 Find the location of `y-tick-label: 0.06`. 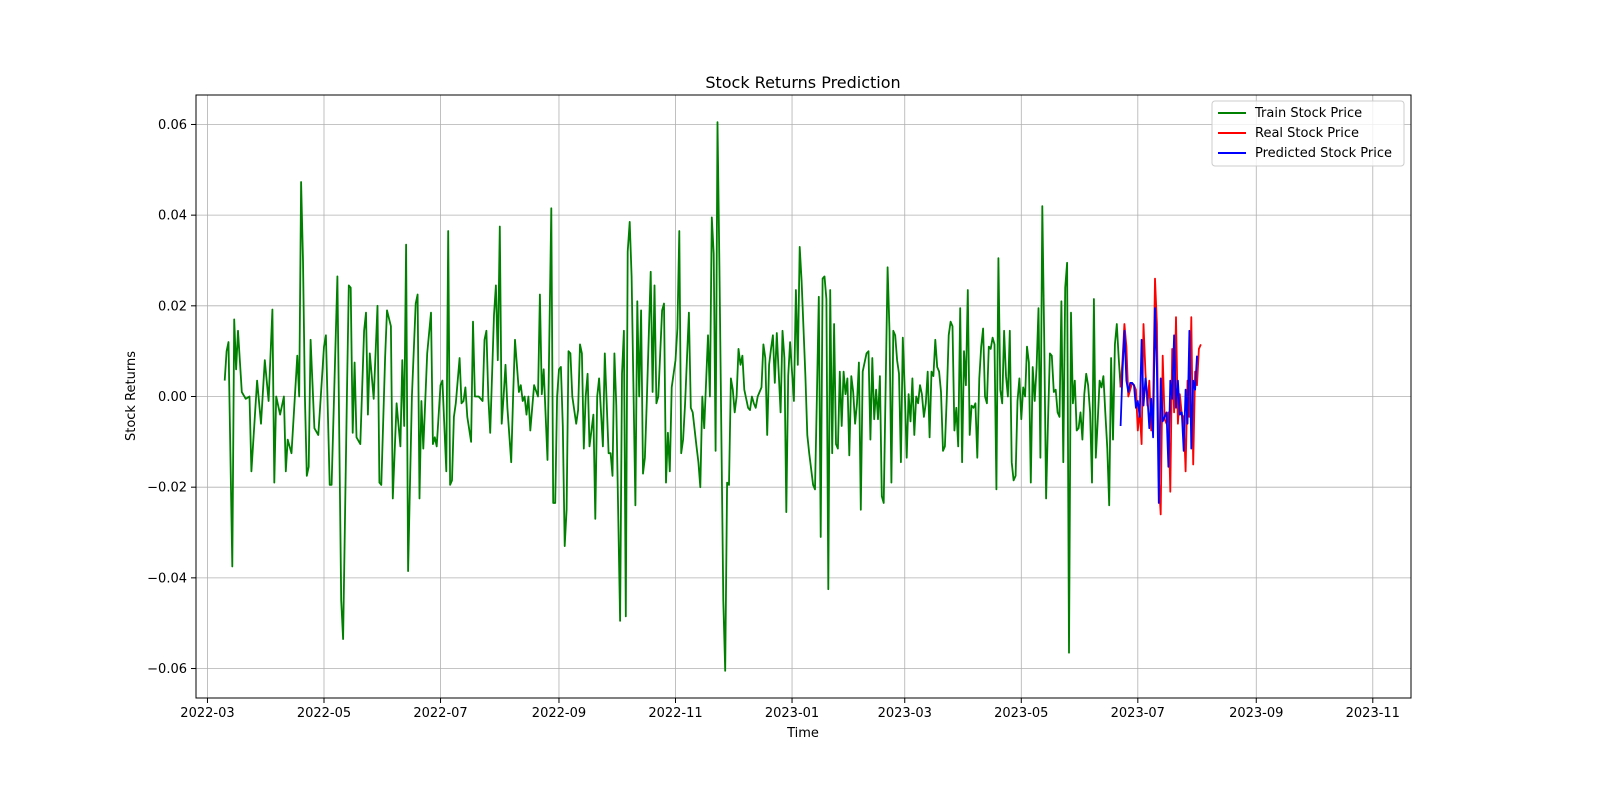

y-tick-label: 0.06 is located at coordinates (172, 125).